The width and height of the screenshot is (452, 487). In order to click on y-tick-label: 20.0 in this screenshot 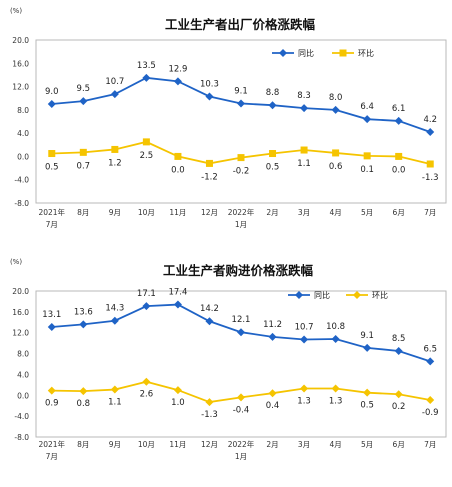, I will do `click(20, 291)`.